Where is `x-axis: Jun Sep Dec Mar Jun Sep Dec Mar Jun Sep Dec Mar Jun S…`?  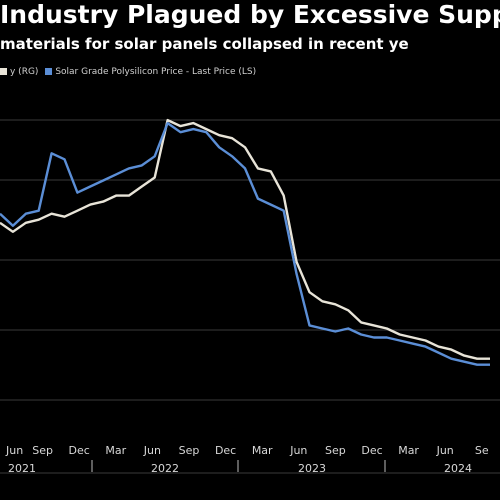
x-axis: Jun Sep Dec Mar Jun Sep Dec Mar Jun Sep Dec Mar Jun S… is located at coordinates (247, 459).